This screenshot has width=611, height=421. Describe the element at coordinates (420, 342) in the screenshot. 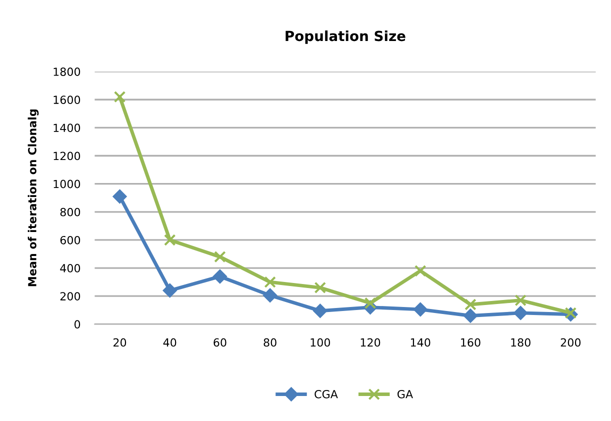

I see `x-tick-label: 140` at that location.